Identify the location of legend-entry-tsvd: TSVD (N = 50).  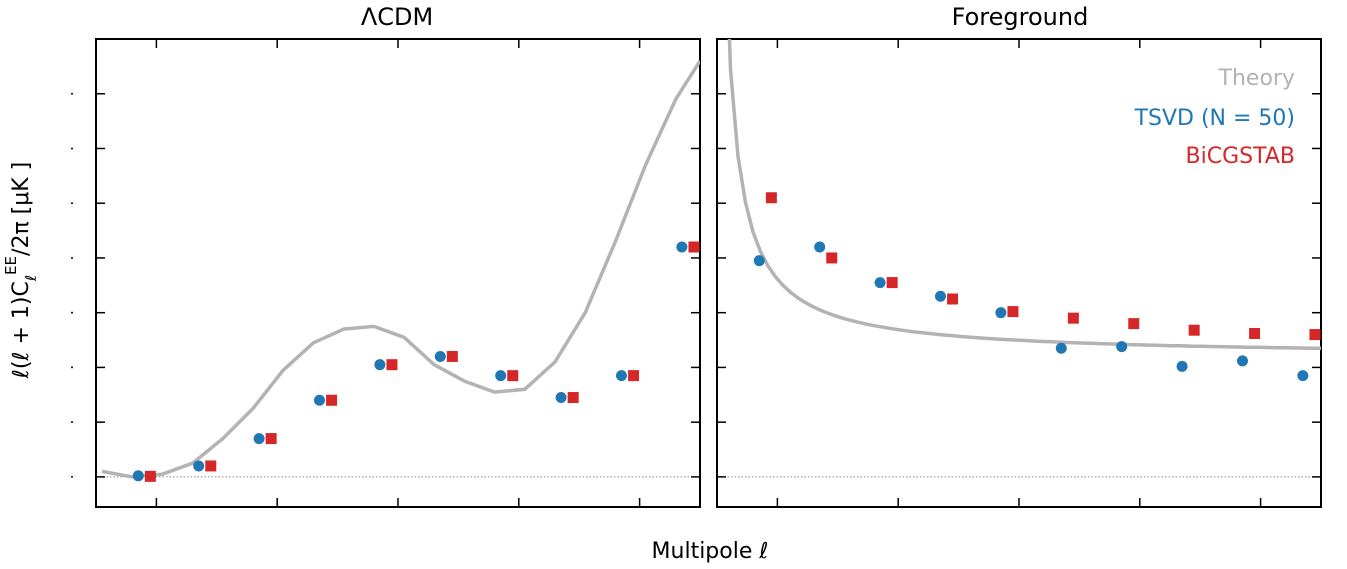
(1214, 118).